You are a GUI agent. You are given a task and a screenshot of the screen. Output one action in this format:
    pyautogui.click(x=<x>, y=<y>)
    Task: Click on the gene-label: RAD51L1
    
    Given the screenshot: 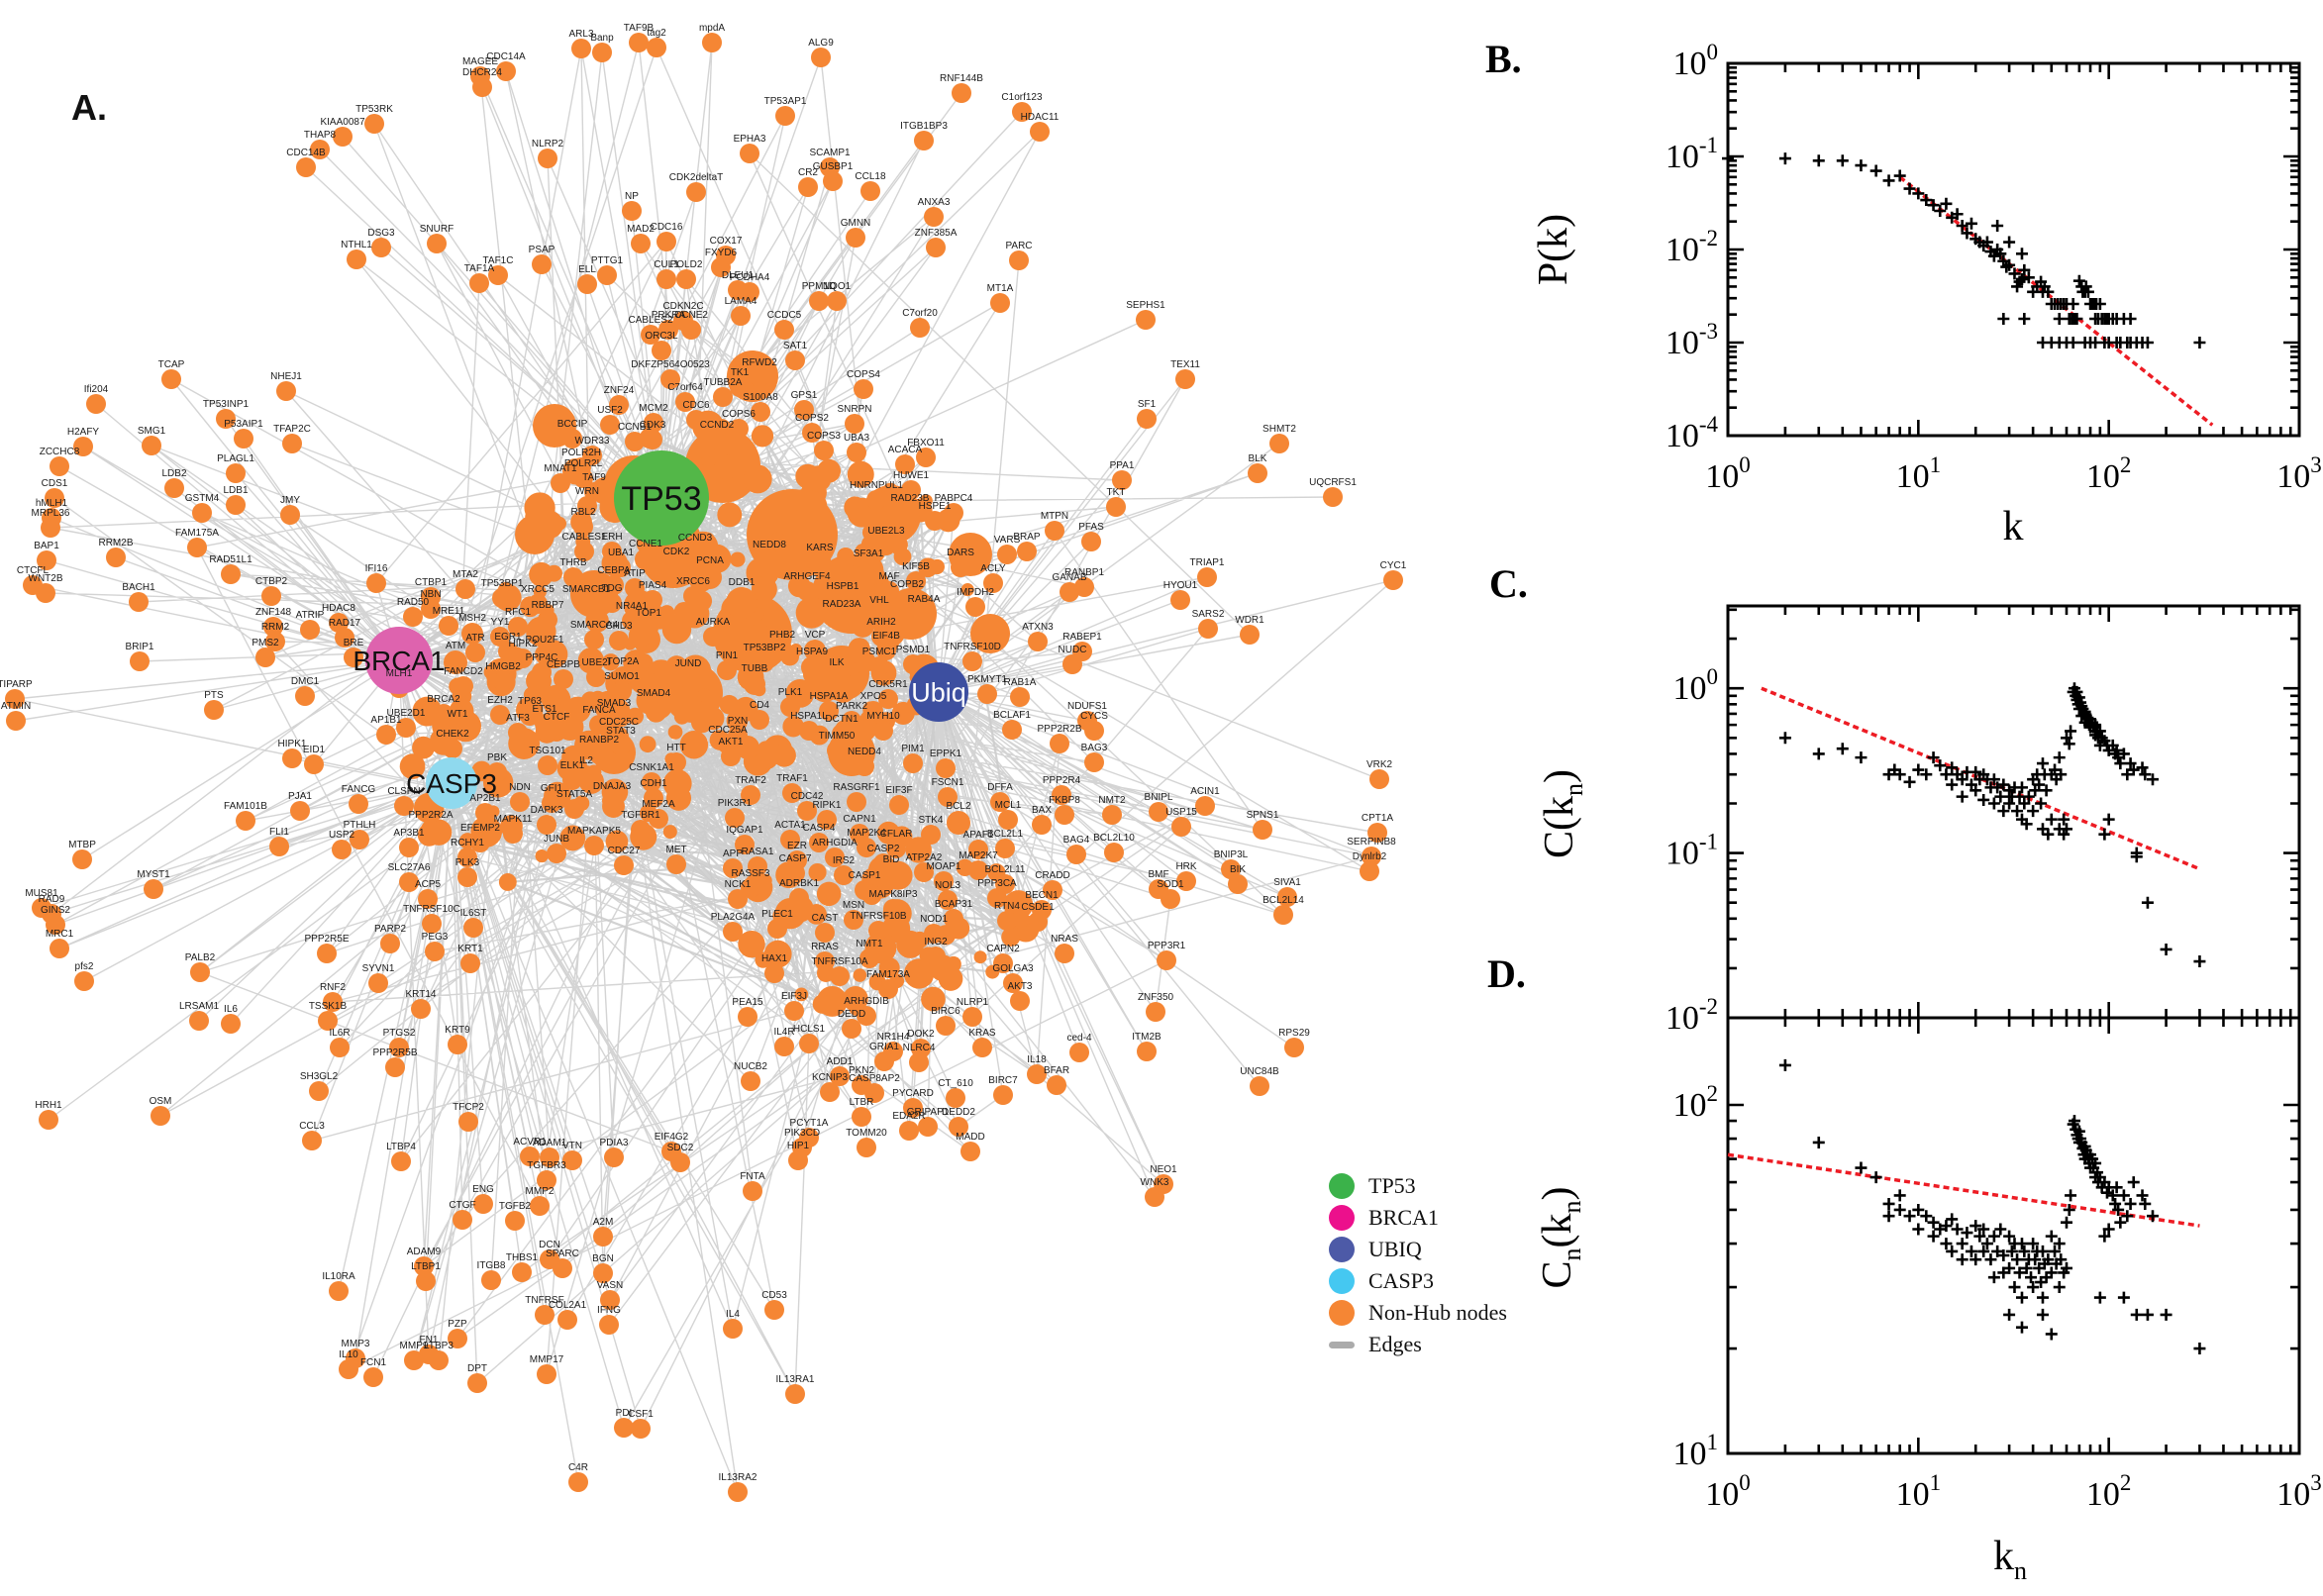 What is the action you would take?
    pyautogui.click(x=230, y=559)
    